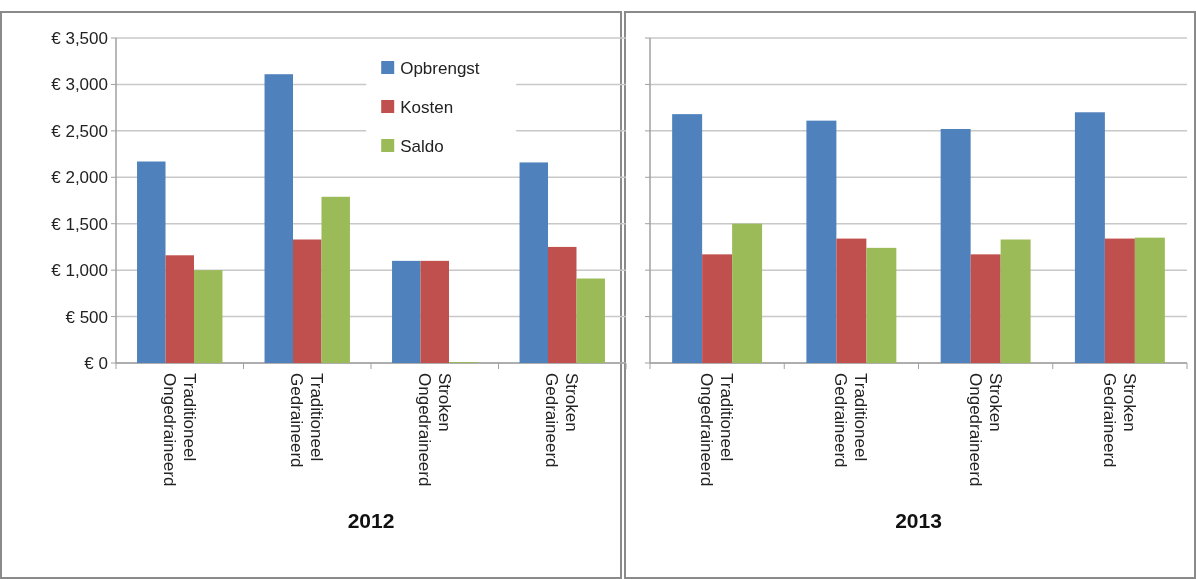  What do you see at coordinates (440, 68) in the screenshot?
I see `legend-label: Opbrengst` at bounding box center [440, 68].